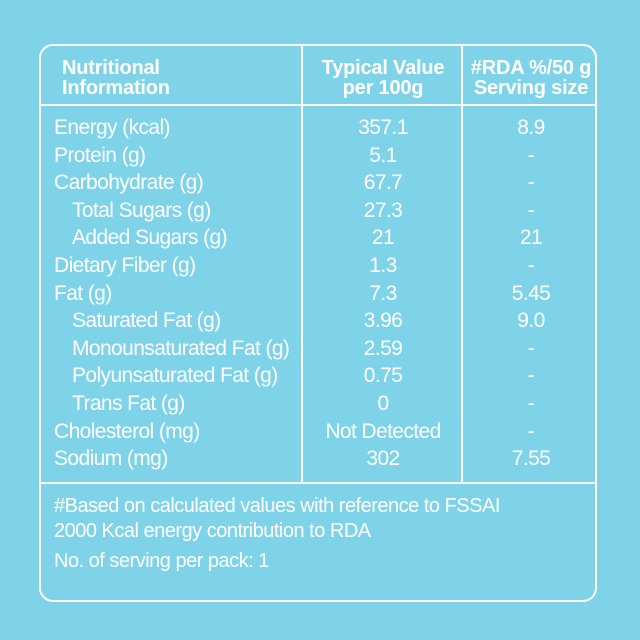  I want to click on typical-value: 5.1, so click(383, 155).